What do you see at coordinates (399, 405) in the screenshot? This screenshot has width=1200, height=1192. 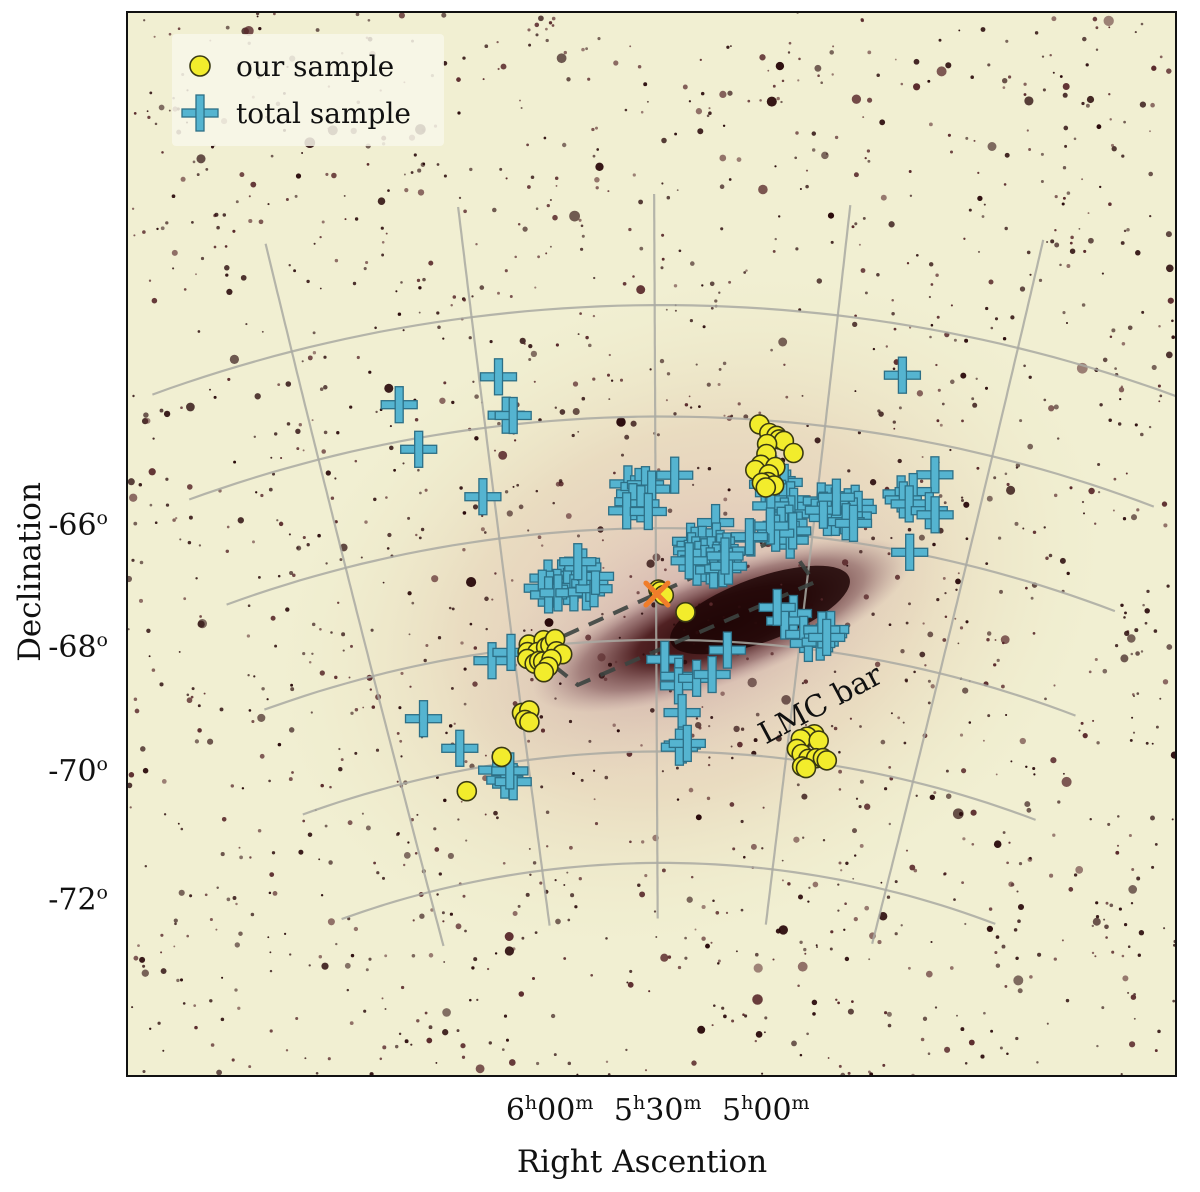 I see `total-sample-point` at bounding box center [399, 405].